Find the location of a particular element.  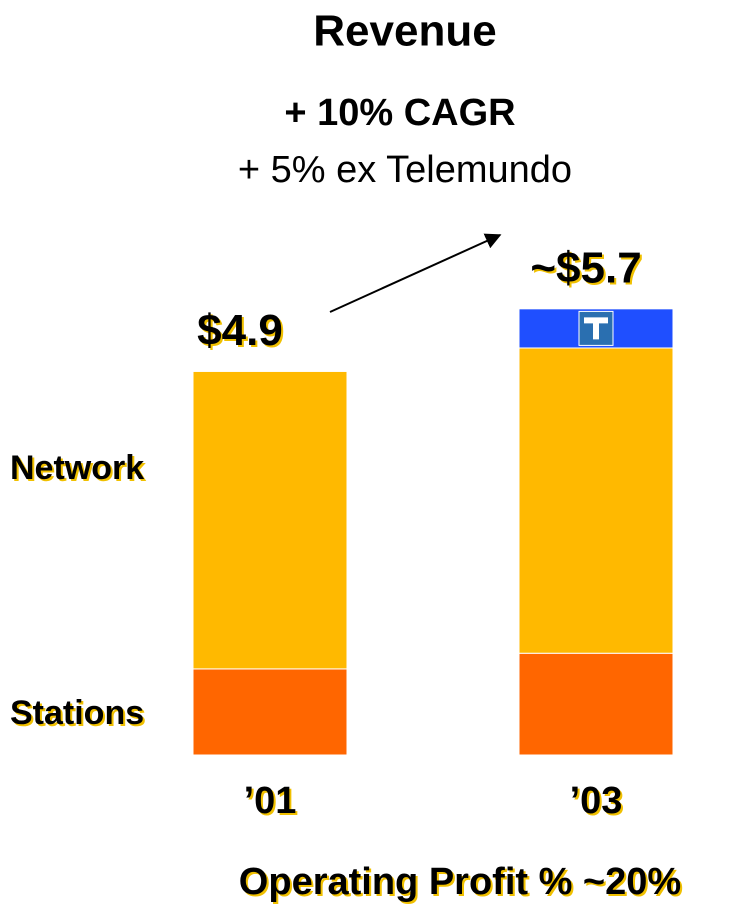

logo-mark is located at coordinates (596, 328).